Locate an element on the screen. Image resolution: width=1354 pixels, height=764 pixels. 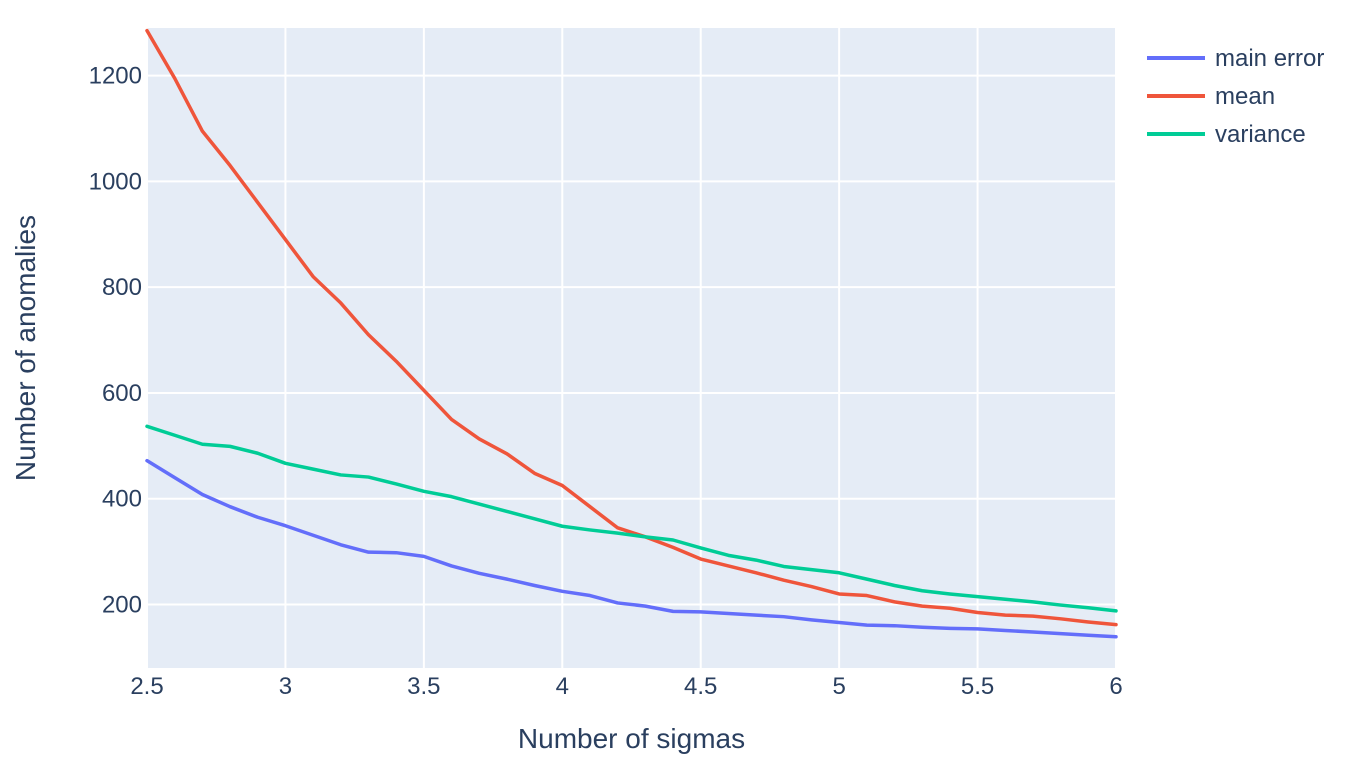
legend-item-mean: mean is located at coordinates (1211, 96).